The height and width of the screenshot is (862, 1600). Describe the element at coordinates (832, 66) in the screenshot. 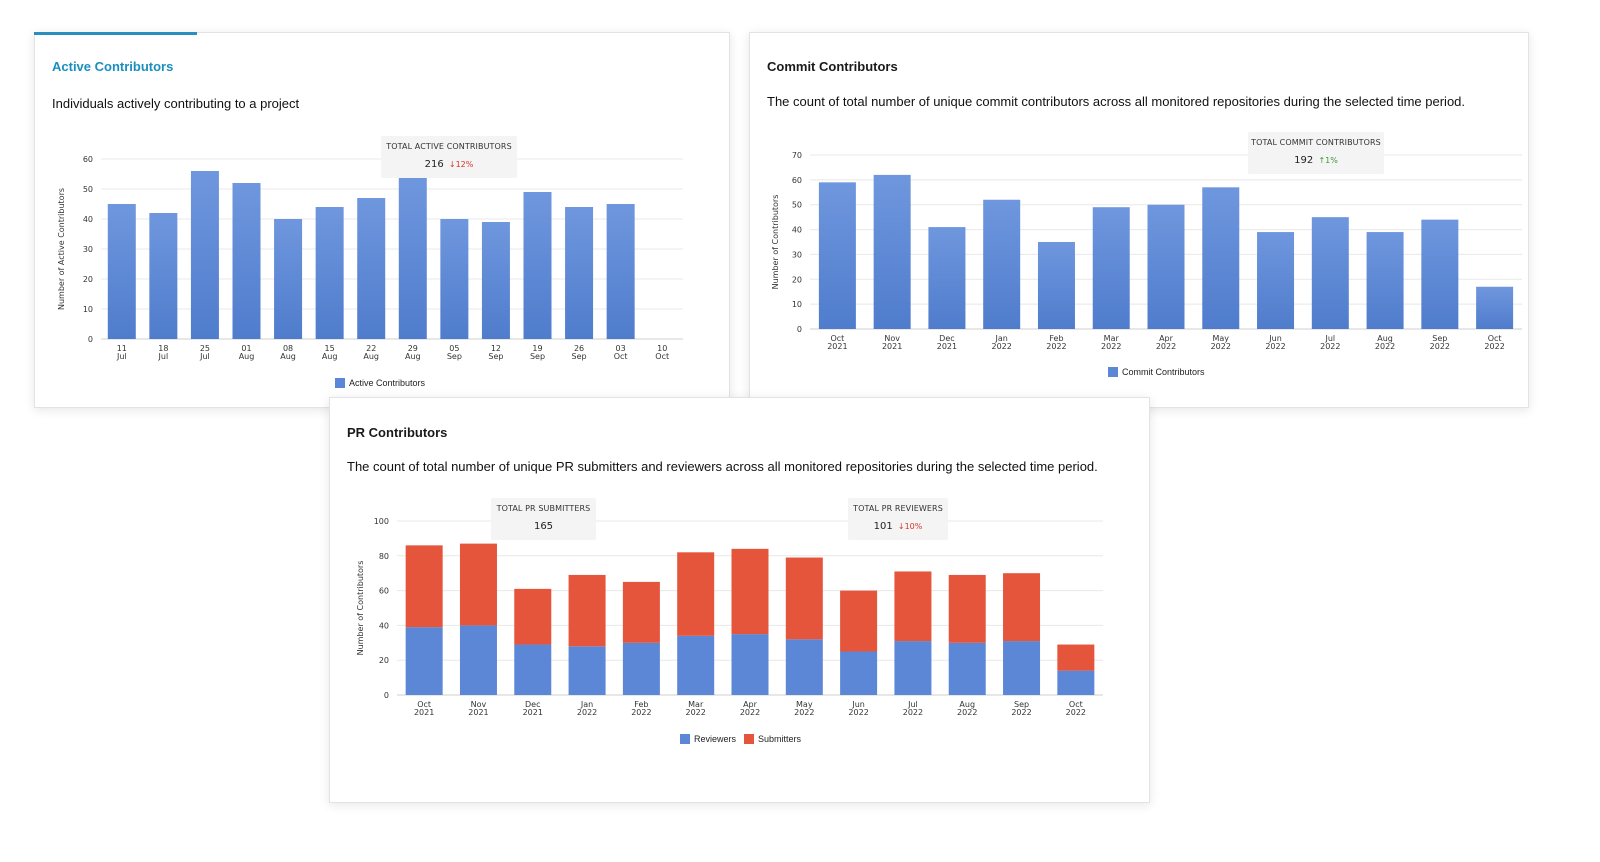

I see `commit-contributors-title: Commit Contributors` at that location.